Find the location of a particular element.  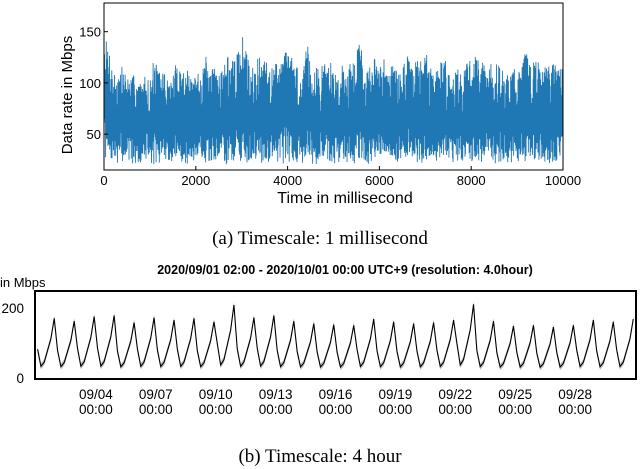

chart-a-ylabel: Data rate in Mbps is located at coordinates (67, 95).